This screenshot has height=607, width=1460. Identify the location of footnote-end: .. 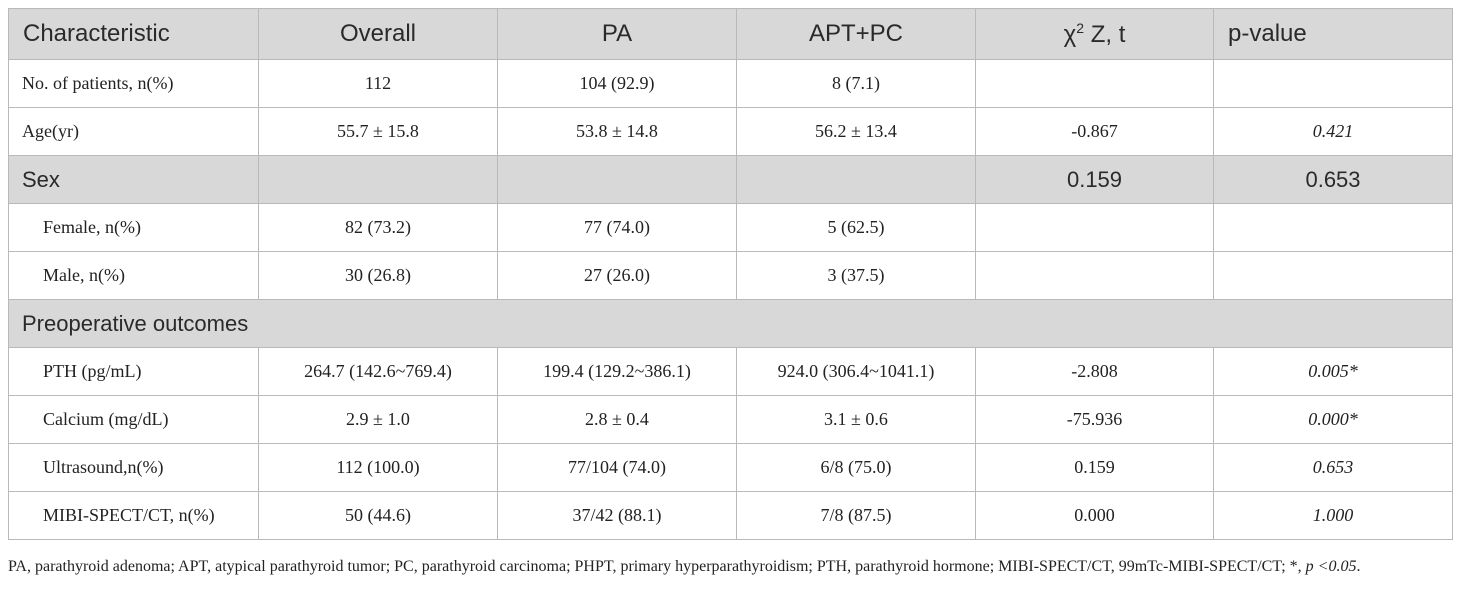
(1358, 566).